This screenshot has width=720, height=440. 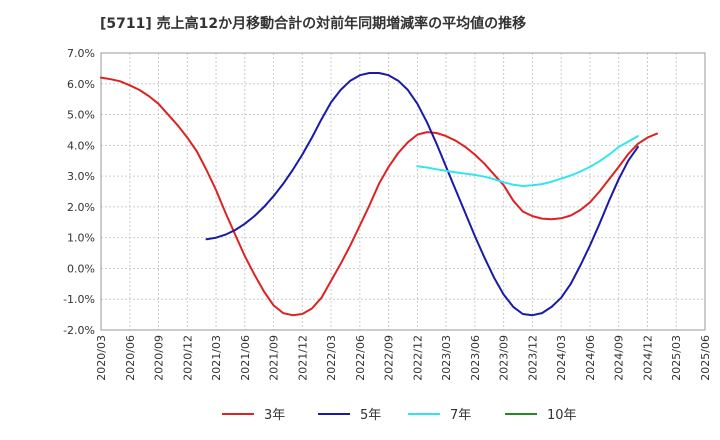 I want to click on legend-label-7年: 7年, so click(x=460, y=415).